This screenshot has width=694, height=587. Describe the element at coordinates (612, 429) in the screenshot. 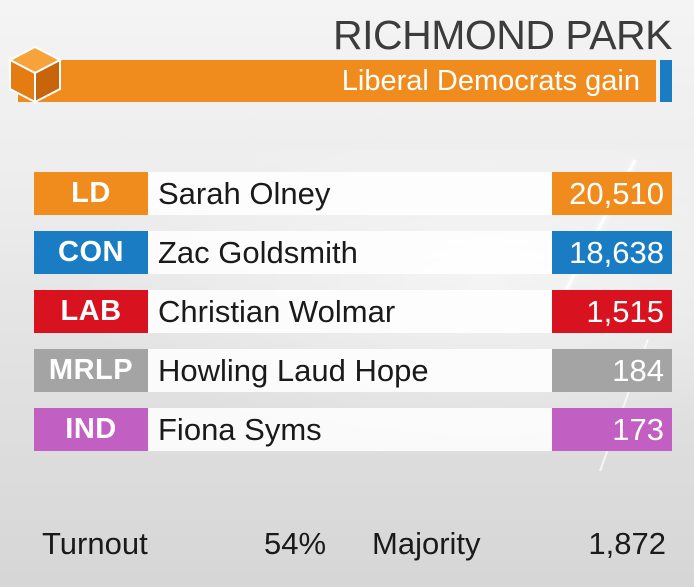

I see `vote-count: 173` at that location.